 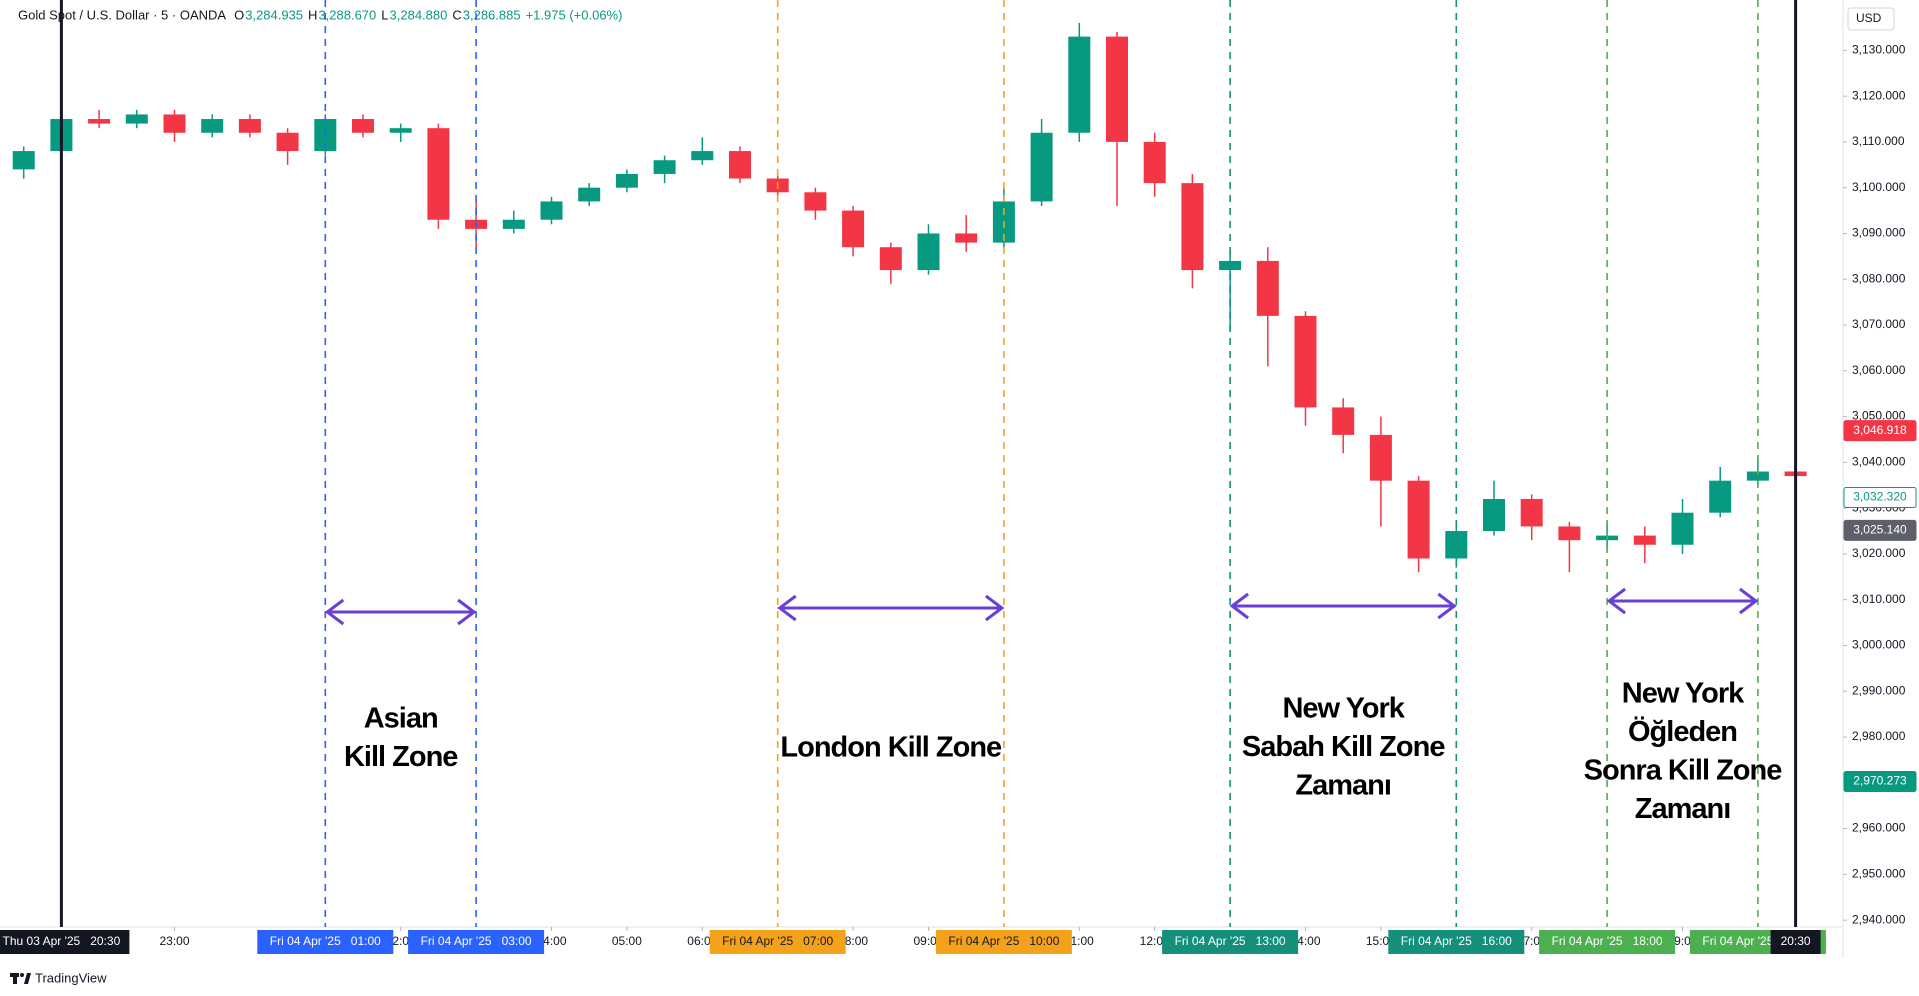 I want to click on price-box-label: 2,970.273, so click(x=1880, y=781).